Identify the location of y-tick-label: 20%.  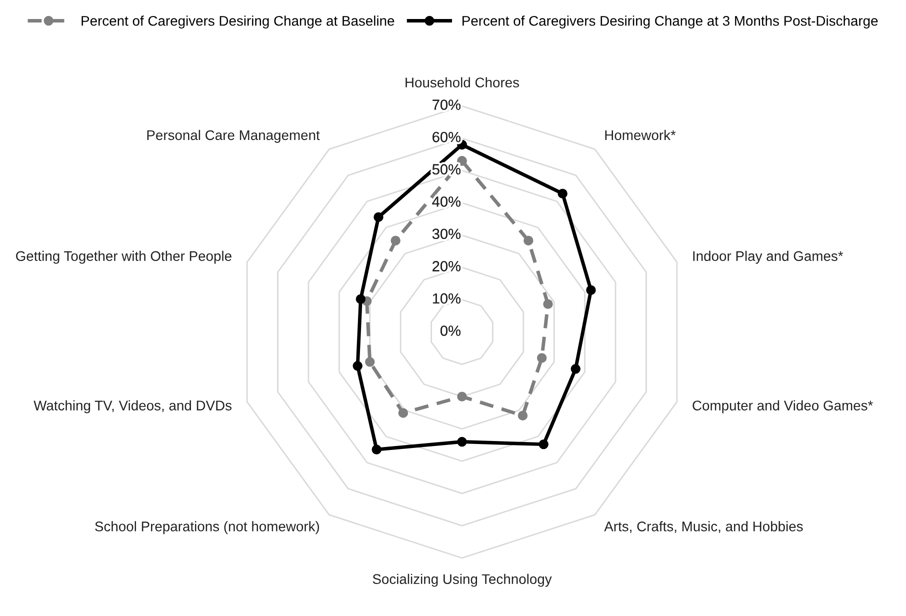
(446, 266).